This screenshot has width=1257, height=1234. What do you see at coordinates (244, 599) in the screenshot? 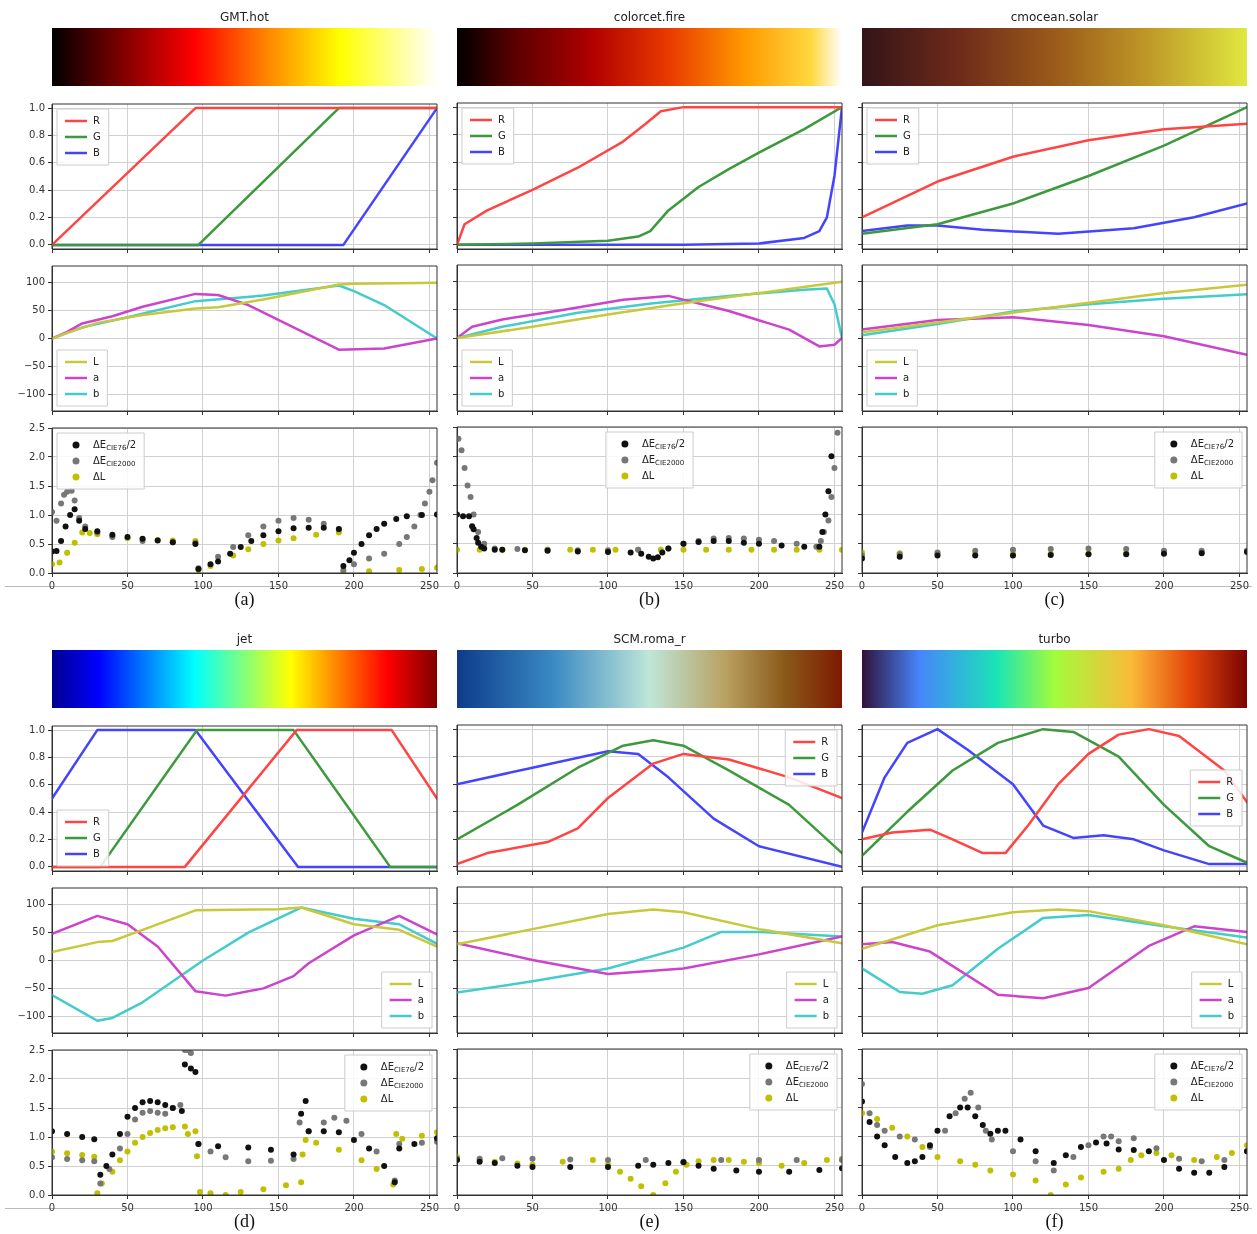
I see `text: (a)` at bounding box center [244, 599].